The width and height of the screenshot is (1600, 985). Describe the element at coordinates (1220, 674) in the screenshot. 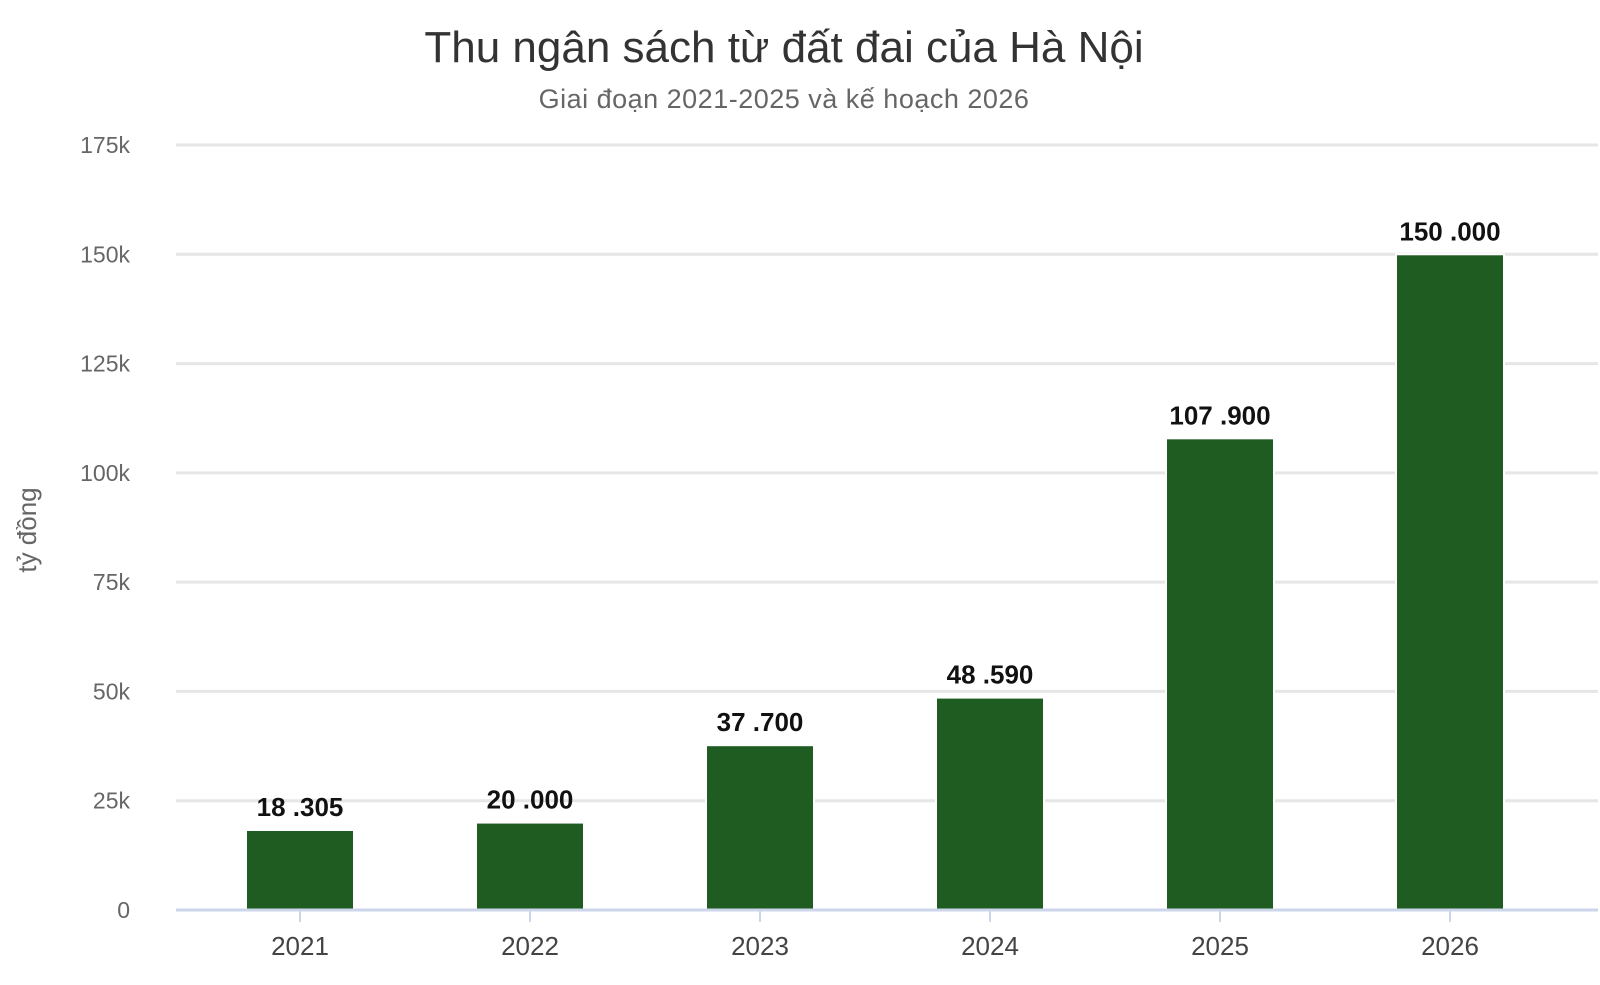

I see `bar-2025` at that location.